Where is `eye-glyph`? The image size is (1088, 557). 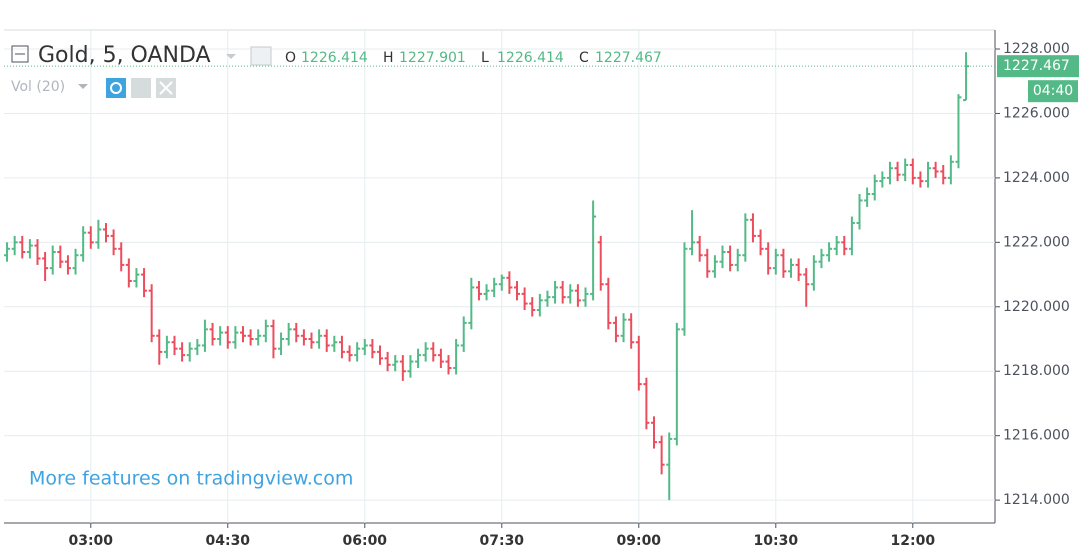 eye-glyph is located at coordinates (116, 88).